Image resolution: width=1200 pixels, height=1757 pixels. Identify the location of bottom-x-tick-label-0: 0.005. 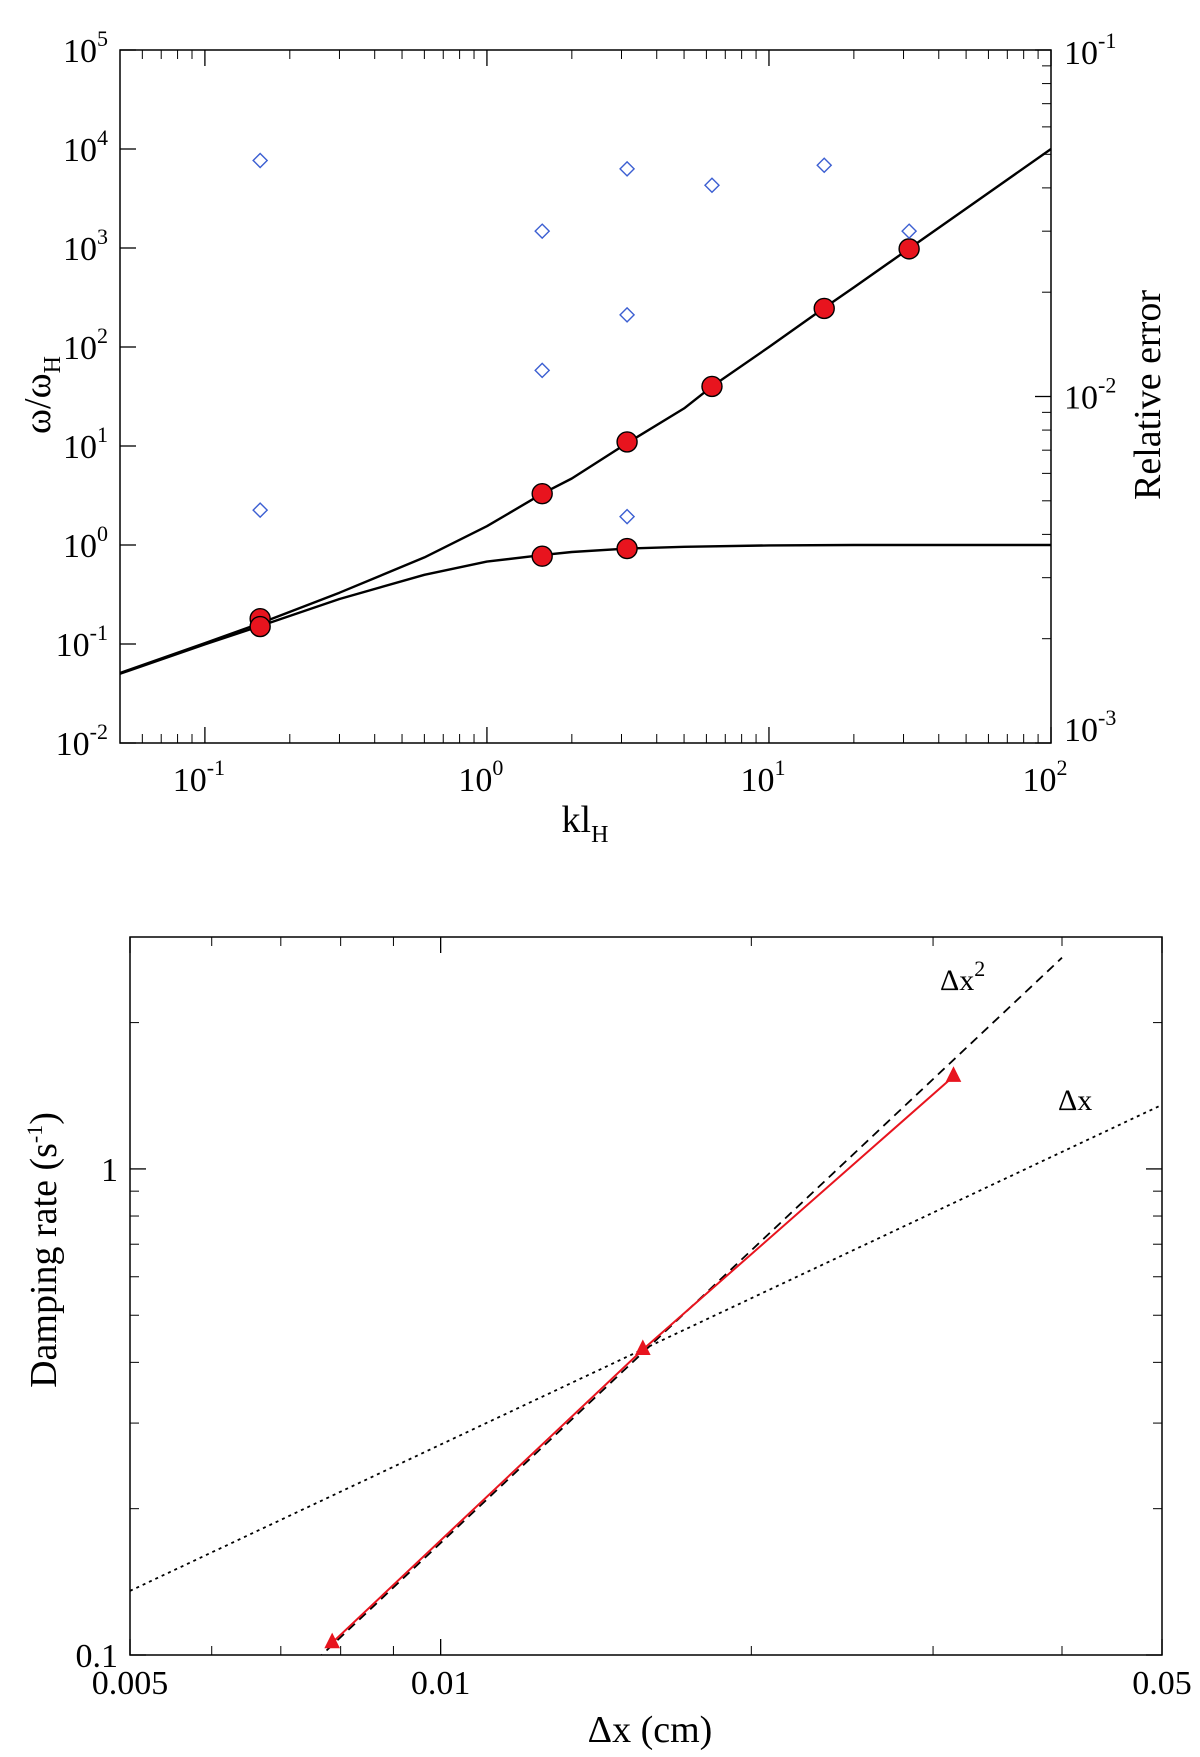
(130, 1683).